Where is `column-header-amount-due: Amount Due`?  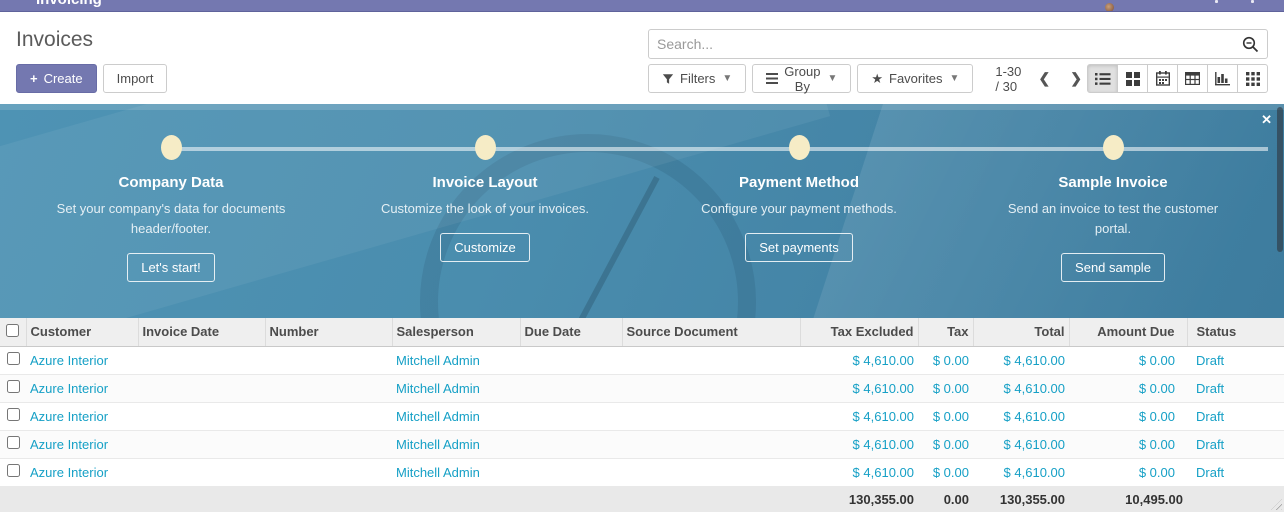
column-header-amount-due: Amount Due is located at coordinates (1127, 332).